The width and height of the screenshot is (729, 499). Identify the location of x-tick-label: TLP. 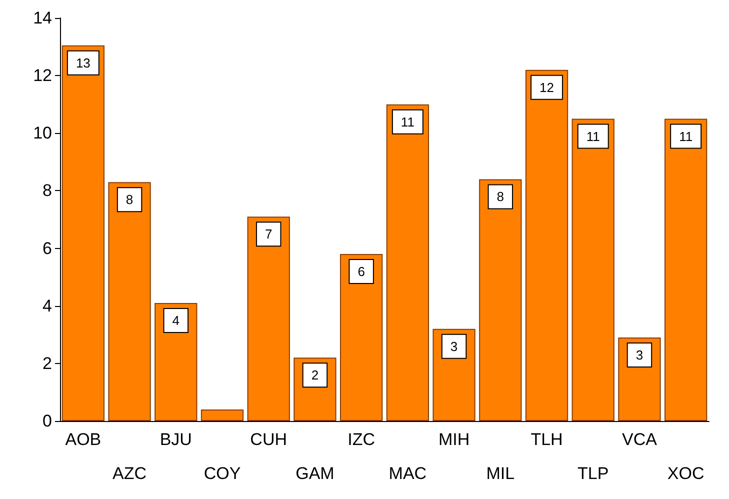
(593, 473).